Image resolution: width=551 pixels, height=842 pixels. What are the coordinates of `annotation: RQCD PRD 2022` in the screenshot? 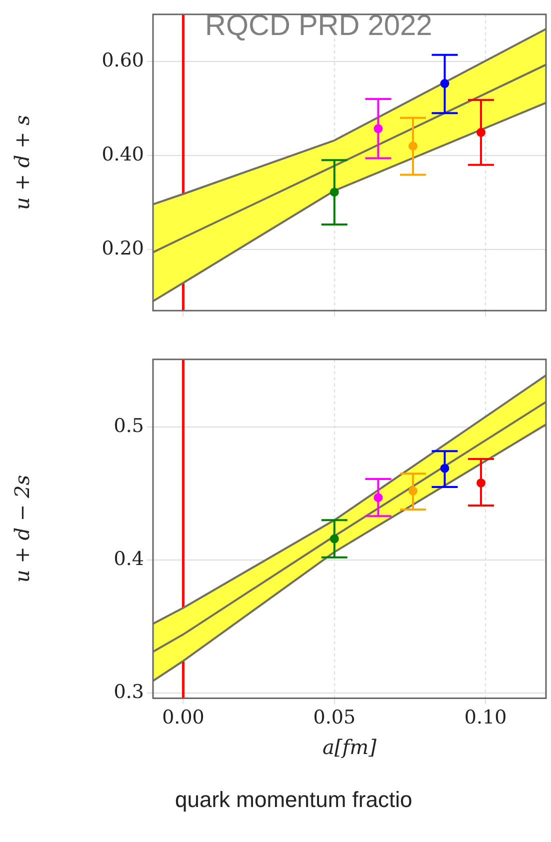 It's located at (318, 26).